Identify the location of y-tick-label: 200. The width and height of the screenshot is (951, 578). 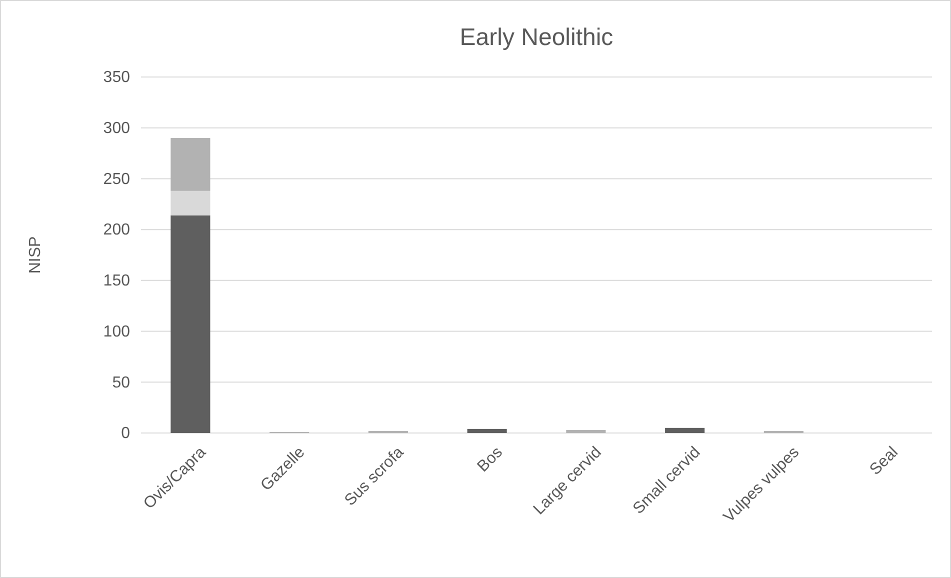
(116, 230).